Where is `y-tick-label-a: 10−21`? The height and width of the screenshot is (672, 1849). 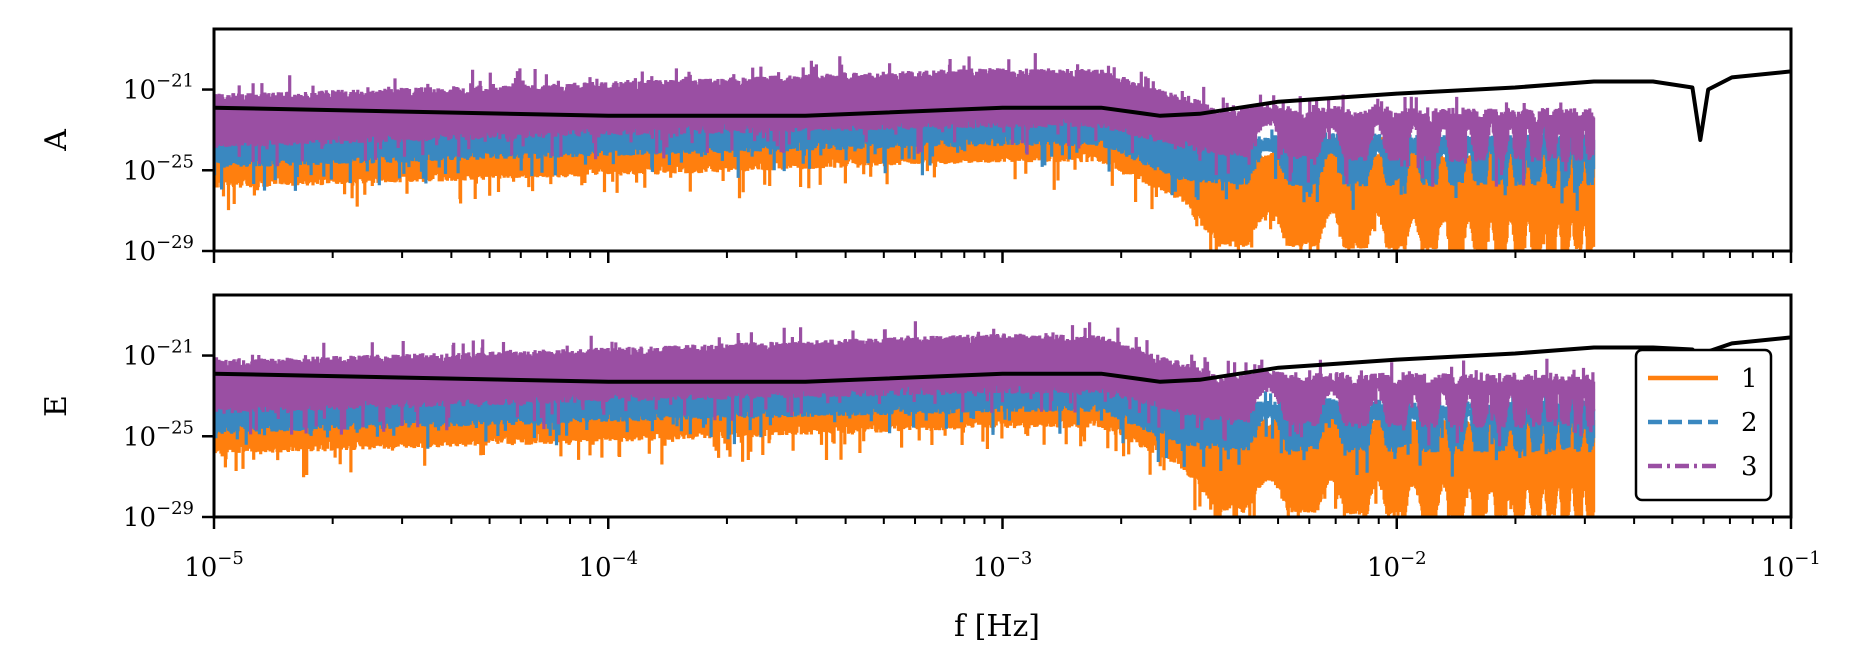
y-tick-label-a: 10−21 is located at coordinates (158, 88).